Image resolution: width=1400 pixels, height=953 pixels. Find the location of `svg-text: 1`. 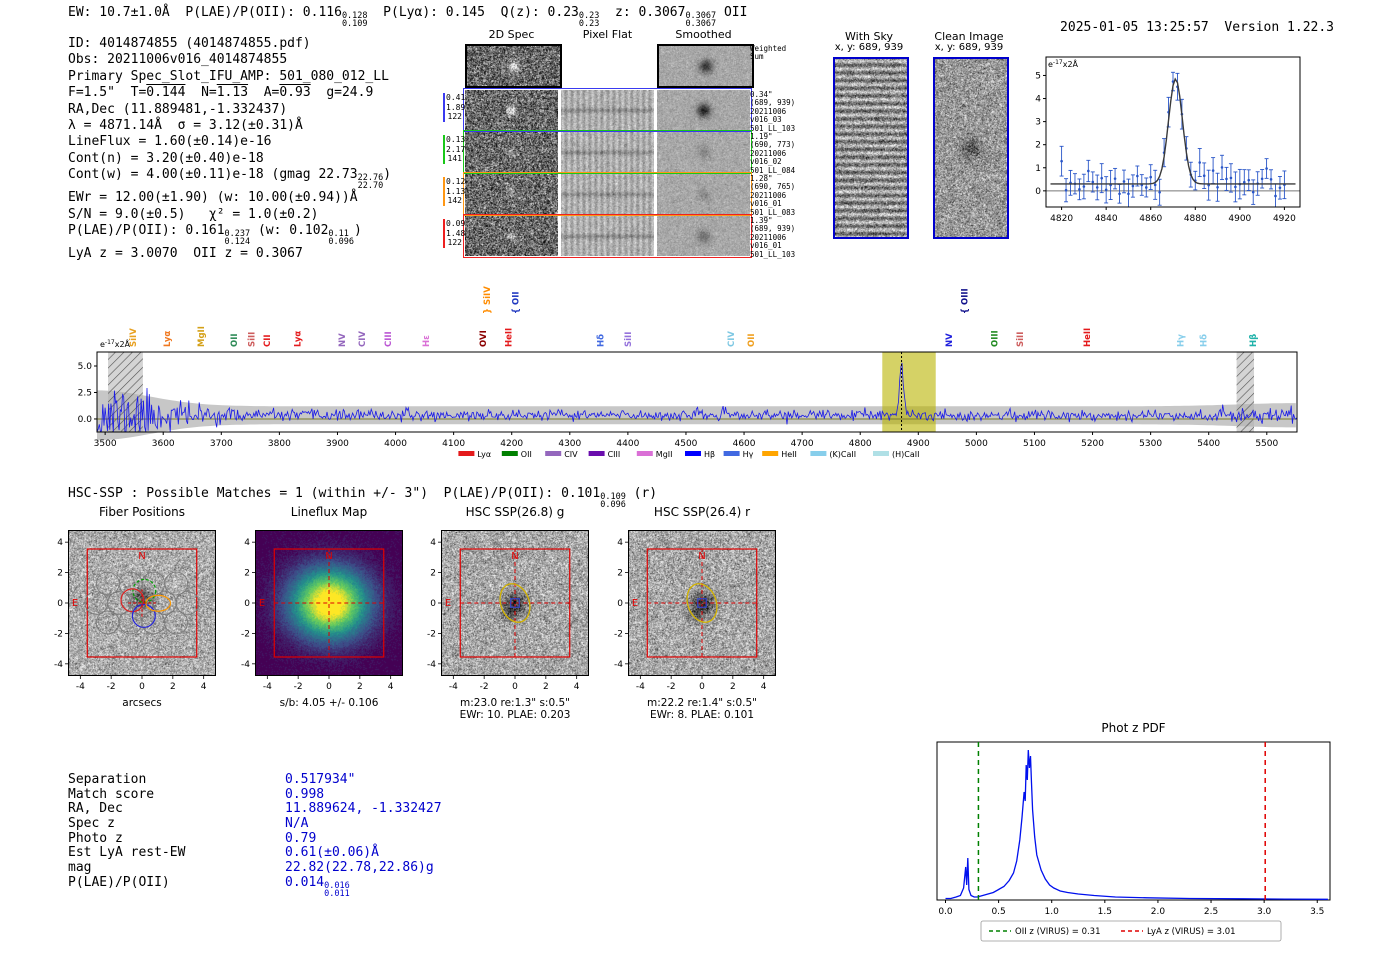

svg-text: 1 is located at coordinates (1038, 169).